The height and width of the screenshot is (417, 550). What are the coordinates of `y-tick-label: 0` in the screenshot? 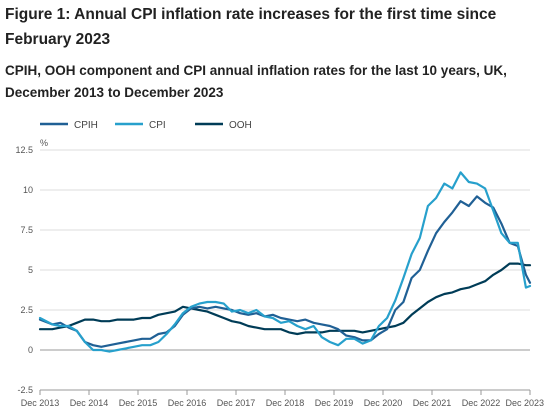 It's located at (30, 350).